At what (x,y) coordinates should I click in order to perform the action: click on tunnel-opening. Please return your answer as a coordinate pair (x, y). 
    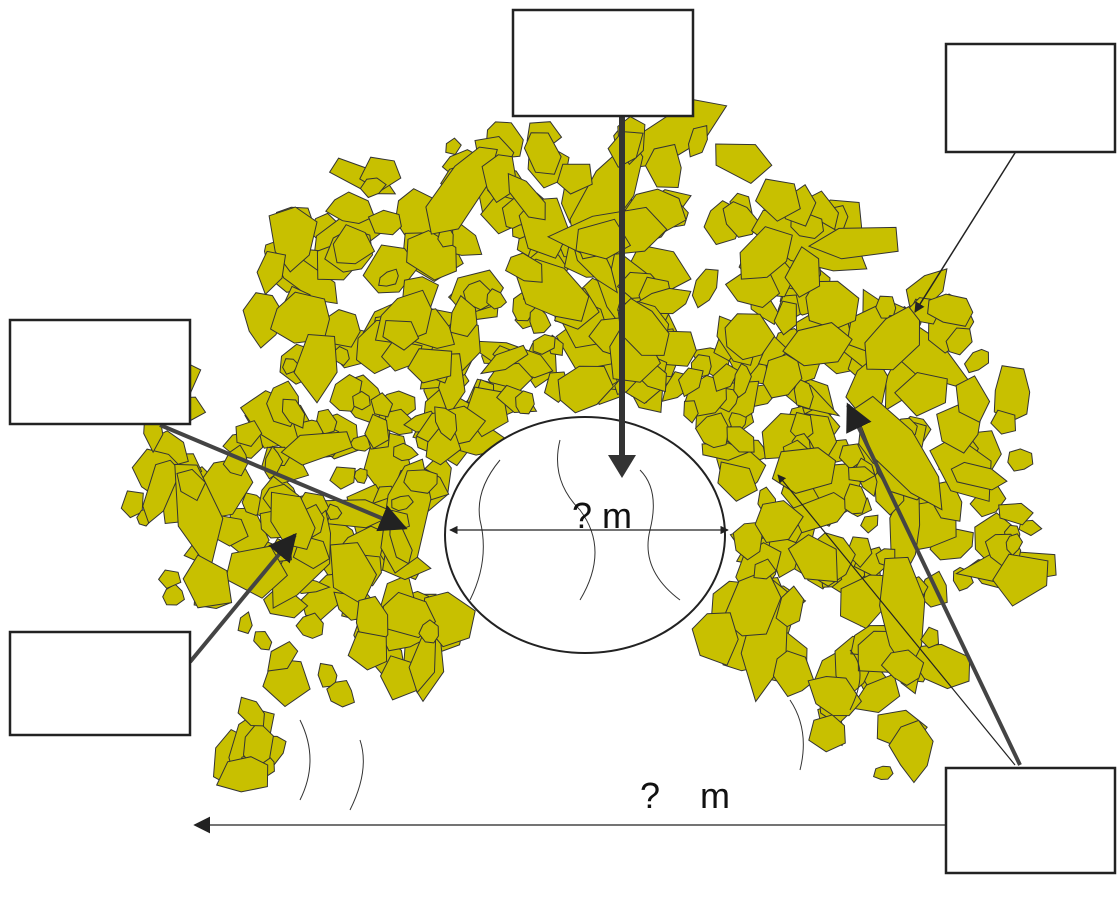
    Looking at the image, I should click on (585, 535).